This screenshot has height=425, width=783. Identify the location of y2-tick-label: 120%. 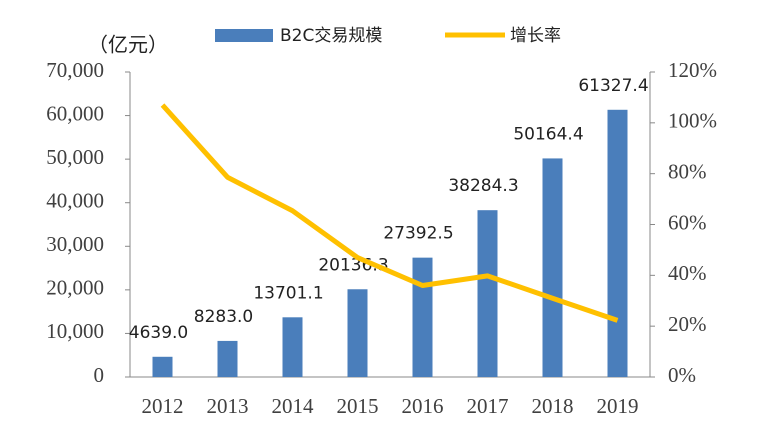
(692, 70).